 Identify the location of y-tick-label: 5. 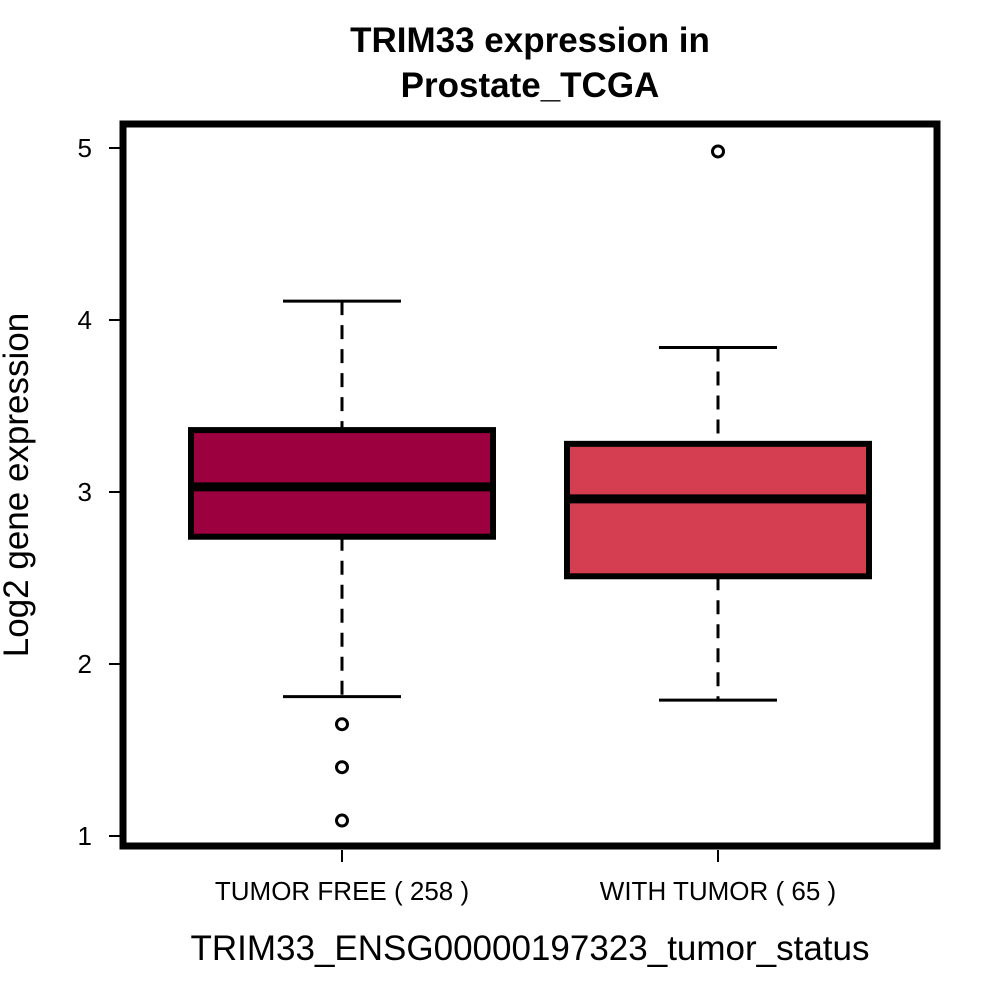
(85, 148).